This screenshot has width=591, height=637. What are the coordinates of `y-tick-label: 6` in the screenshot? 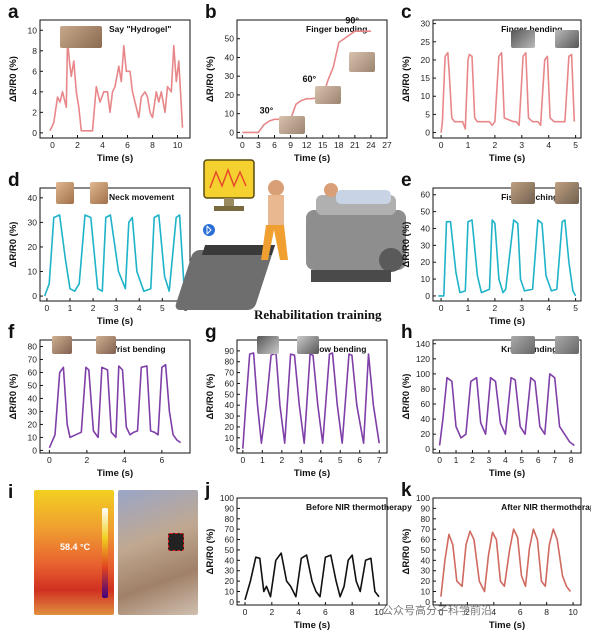 It's located at (34, 71).